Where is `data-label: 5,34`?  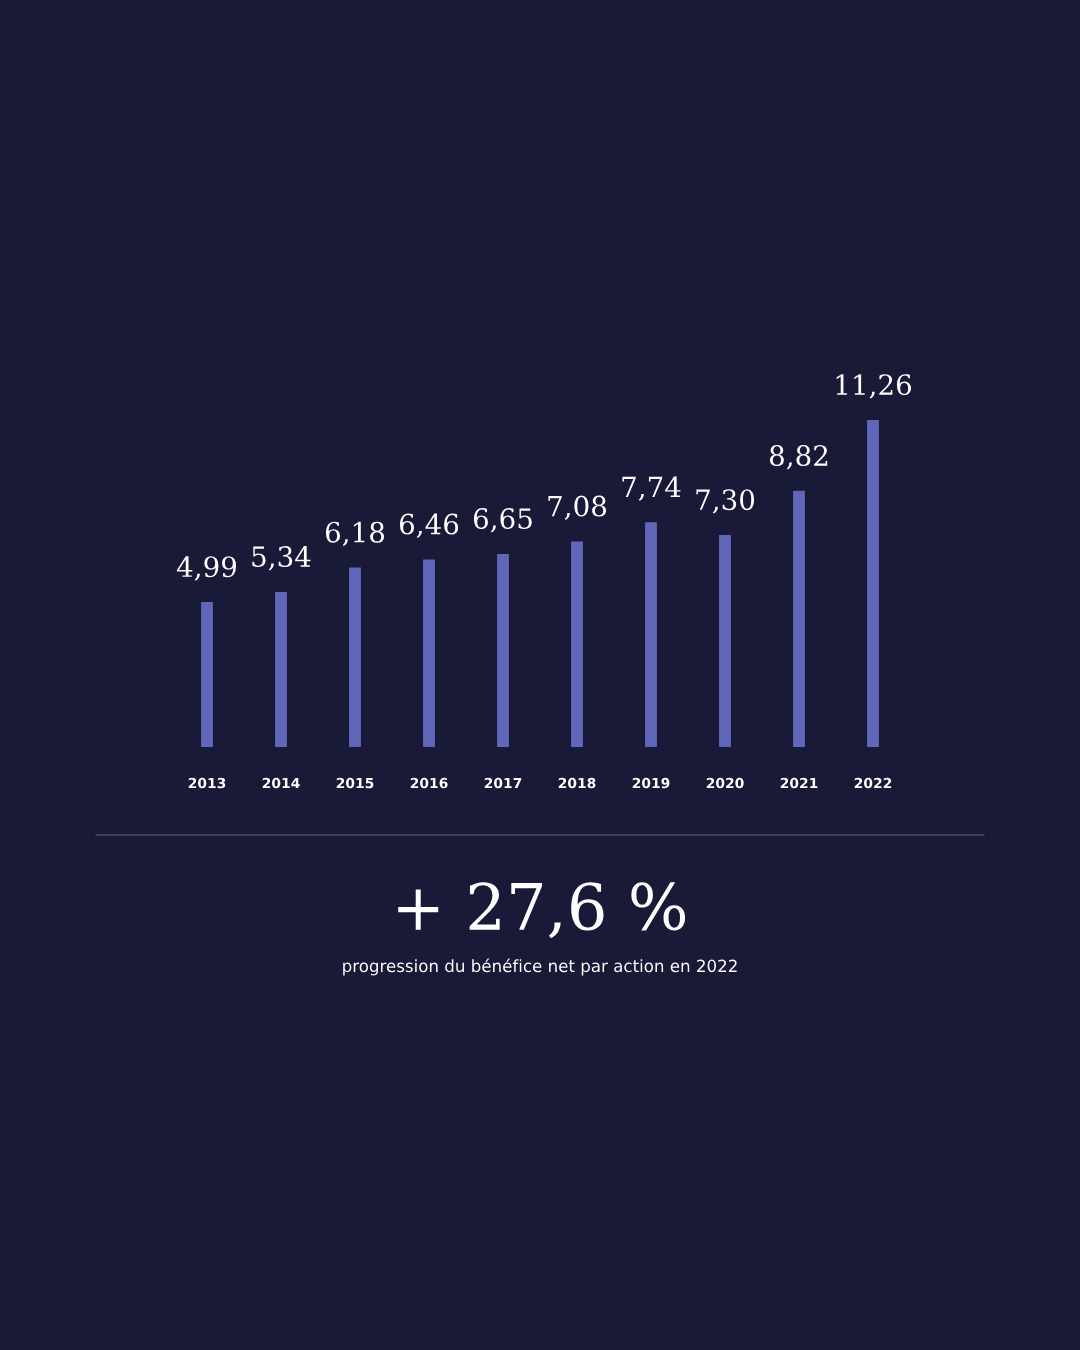 data-label: 5,34 is located at coordinates (281, 558).